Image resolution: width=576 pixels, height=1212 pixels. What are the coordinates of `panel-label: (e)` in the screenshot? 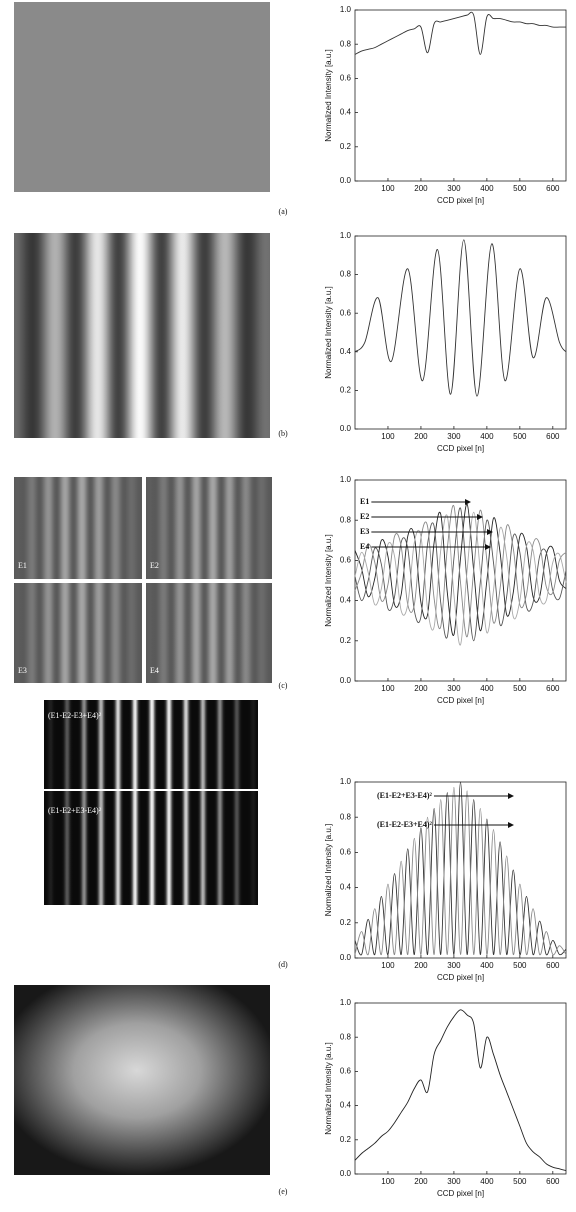 It's located at (283, 1191).